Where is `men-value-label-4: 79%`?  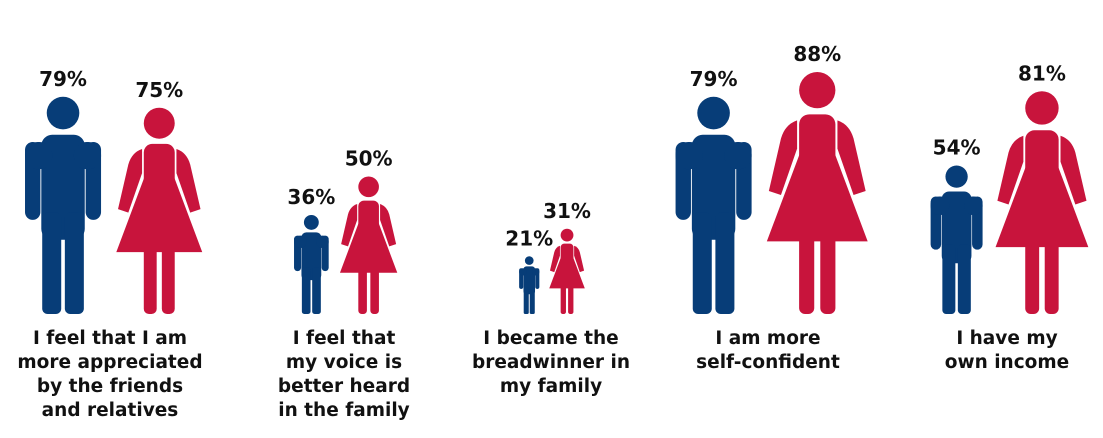 men-value-label-4: 79% is located at coordinates (714, 79).